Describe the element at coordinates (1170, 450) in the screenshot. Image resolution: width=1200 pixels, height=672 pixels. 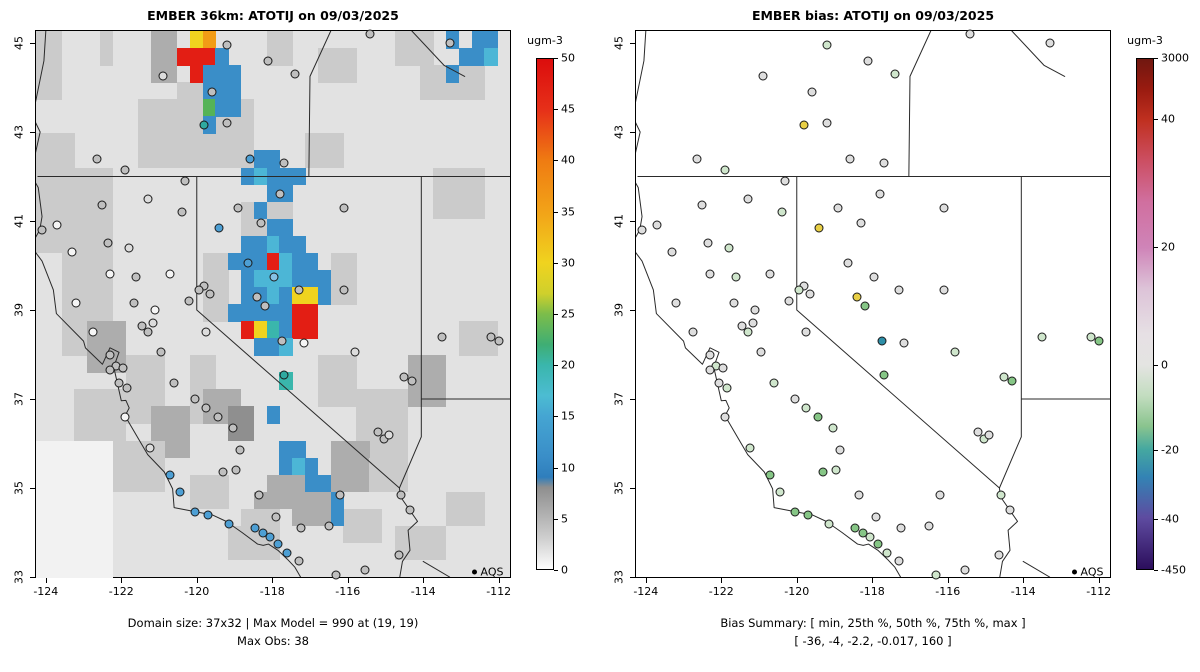
I see `colorbar-tick-label: -20` at that location.